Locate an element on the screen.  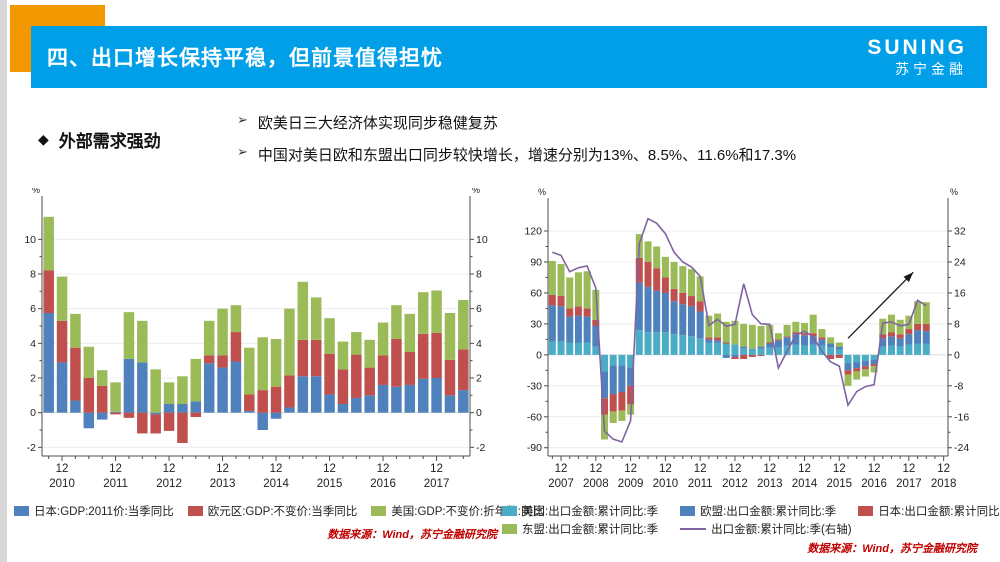
svg-text: 30 is located at coordinates (536, 324).